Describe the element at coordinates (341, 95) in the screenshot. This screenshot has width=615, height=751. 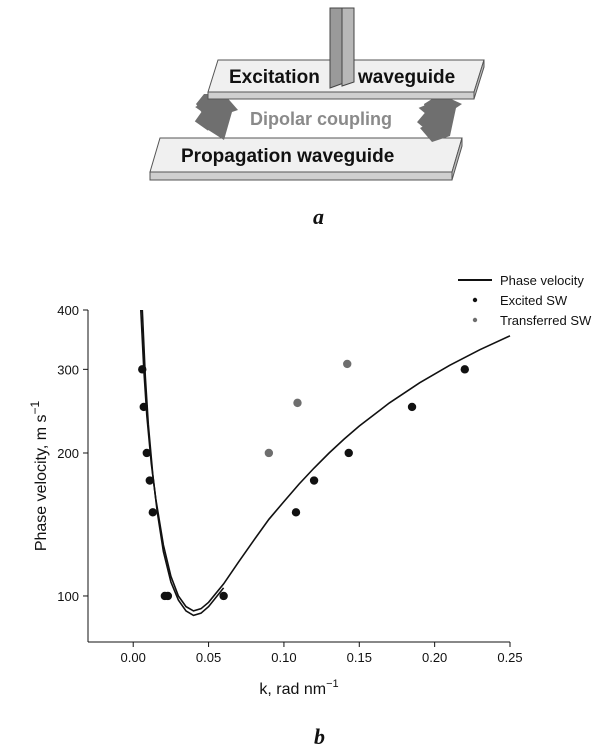
I see `excitation-waveguide-front` at that location.